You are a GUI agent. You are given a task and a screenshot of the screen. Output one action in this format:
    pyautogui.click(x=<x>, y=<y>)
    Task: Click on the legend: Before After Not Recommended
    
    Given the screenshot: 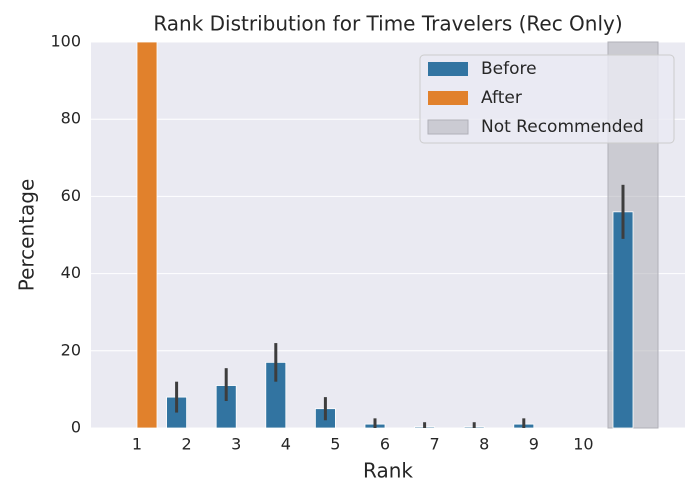 What is the action you would take?
    pyautogui.click(x=547, y=99)
    